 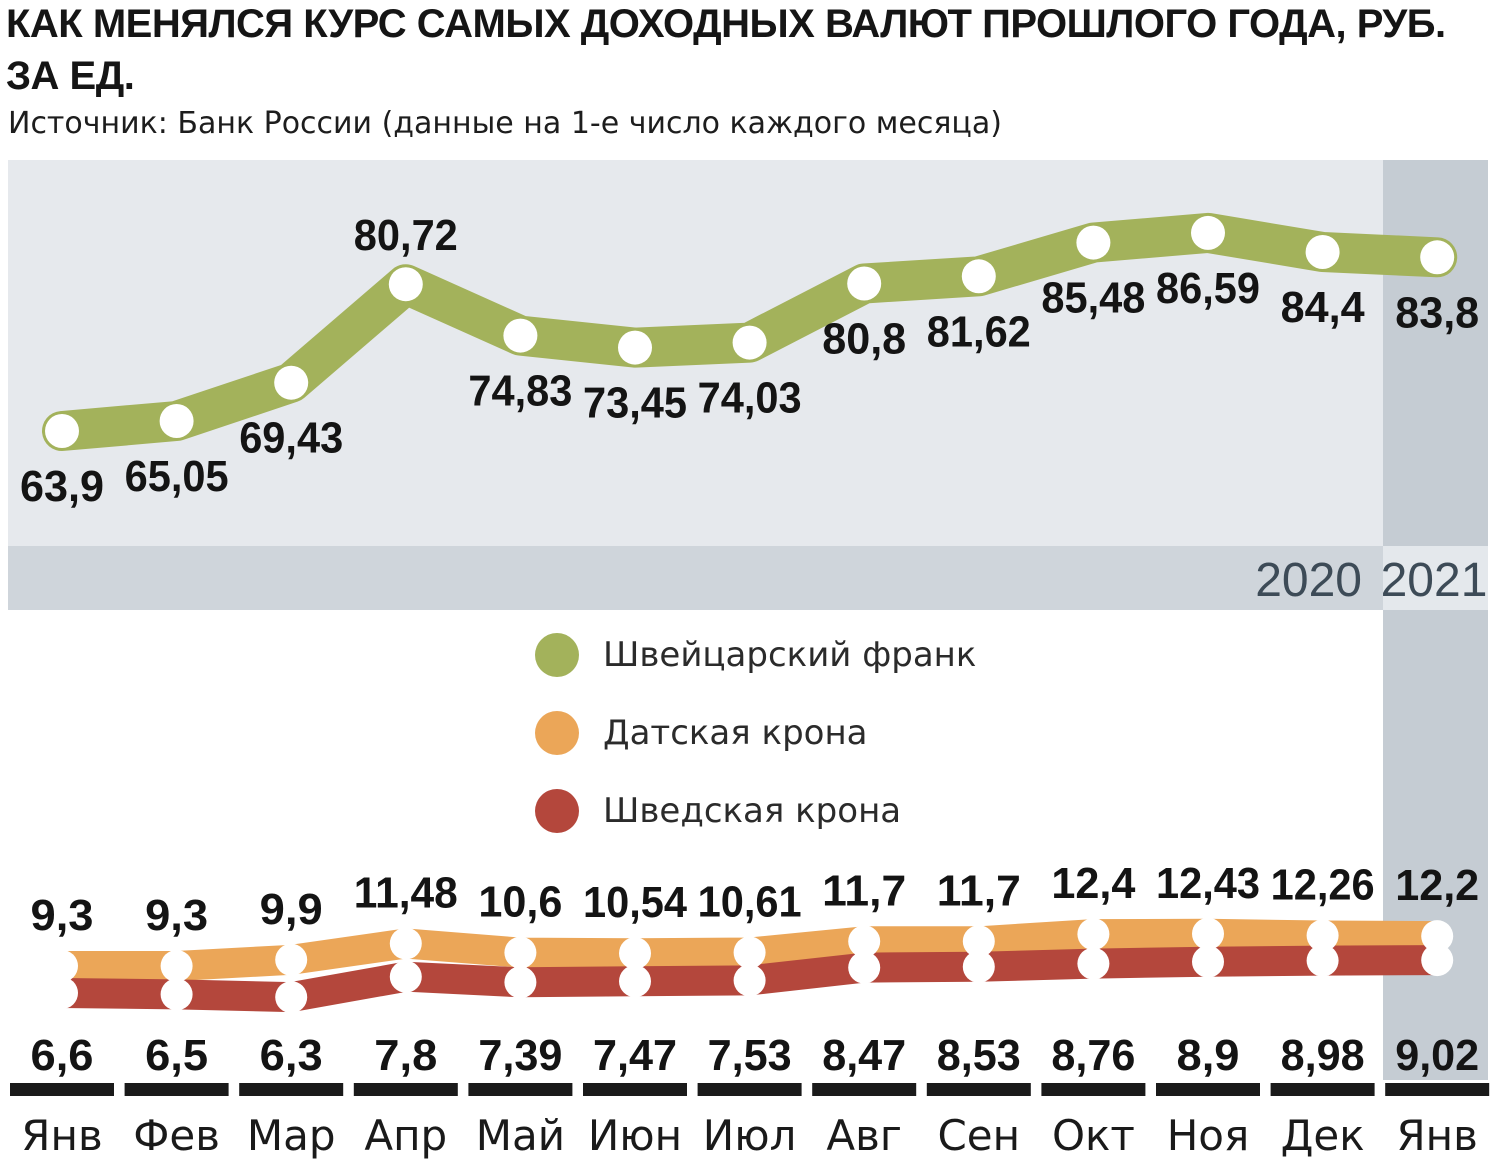 I want to click on chf-value-label: 73,45, so click(x=635, y=403).